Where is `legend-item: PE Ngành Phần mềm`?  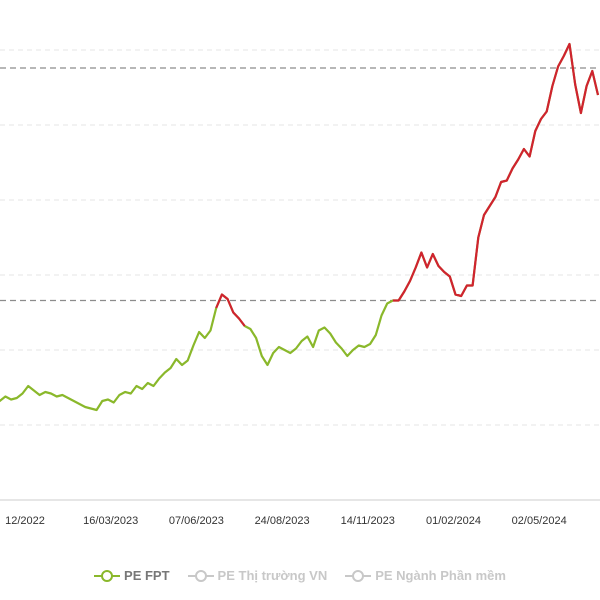 legend-item: PE Ngành Phần mềm is located at coordinates (425, 575).